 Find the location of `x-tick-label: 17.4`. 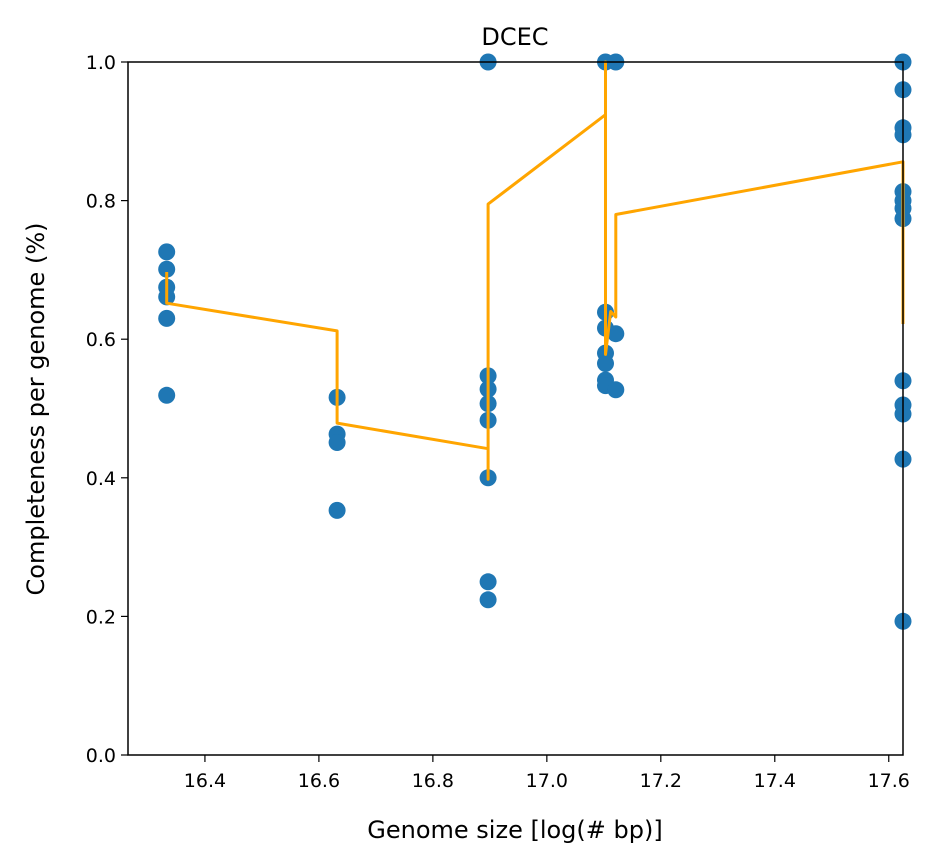

x-tick-label: 17.4 is located at coordinates (775, 781).